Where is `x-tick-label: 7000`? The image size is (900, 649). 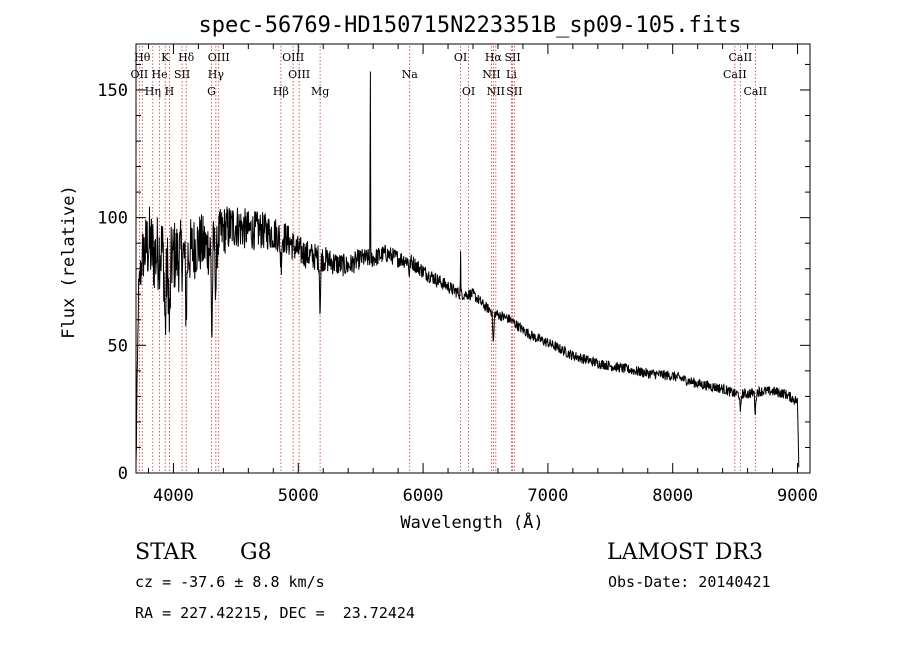
x-tick-label: 7000 is located at coordinates (547, 496).